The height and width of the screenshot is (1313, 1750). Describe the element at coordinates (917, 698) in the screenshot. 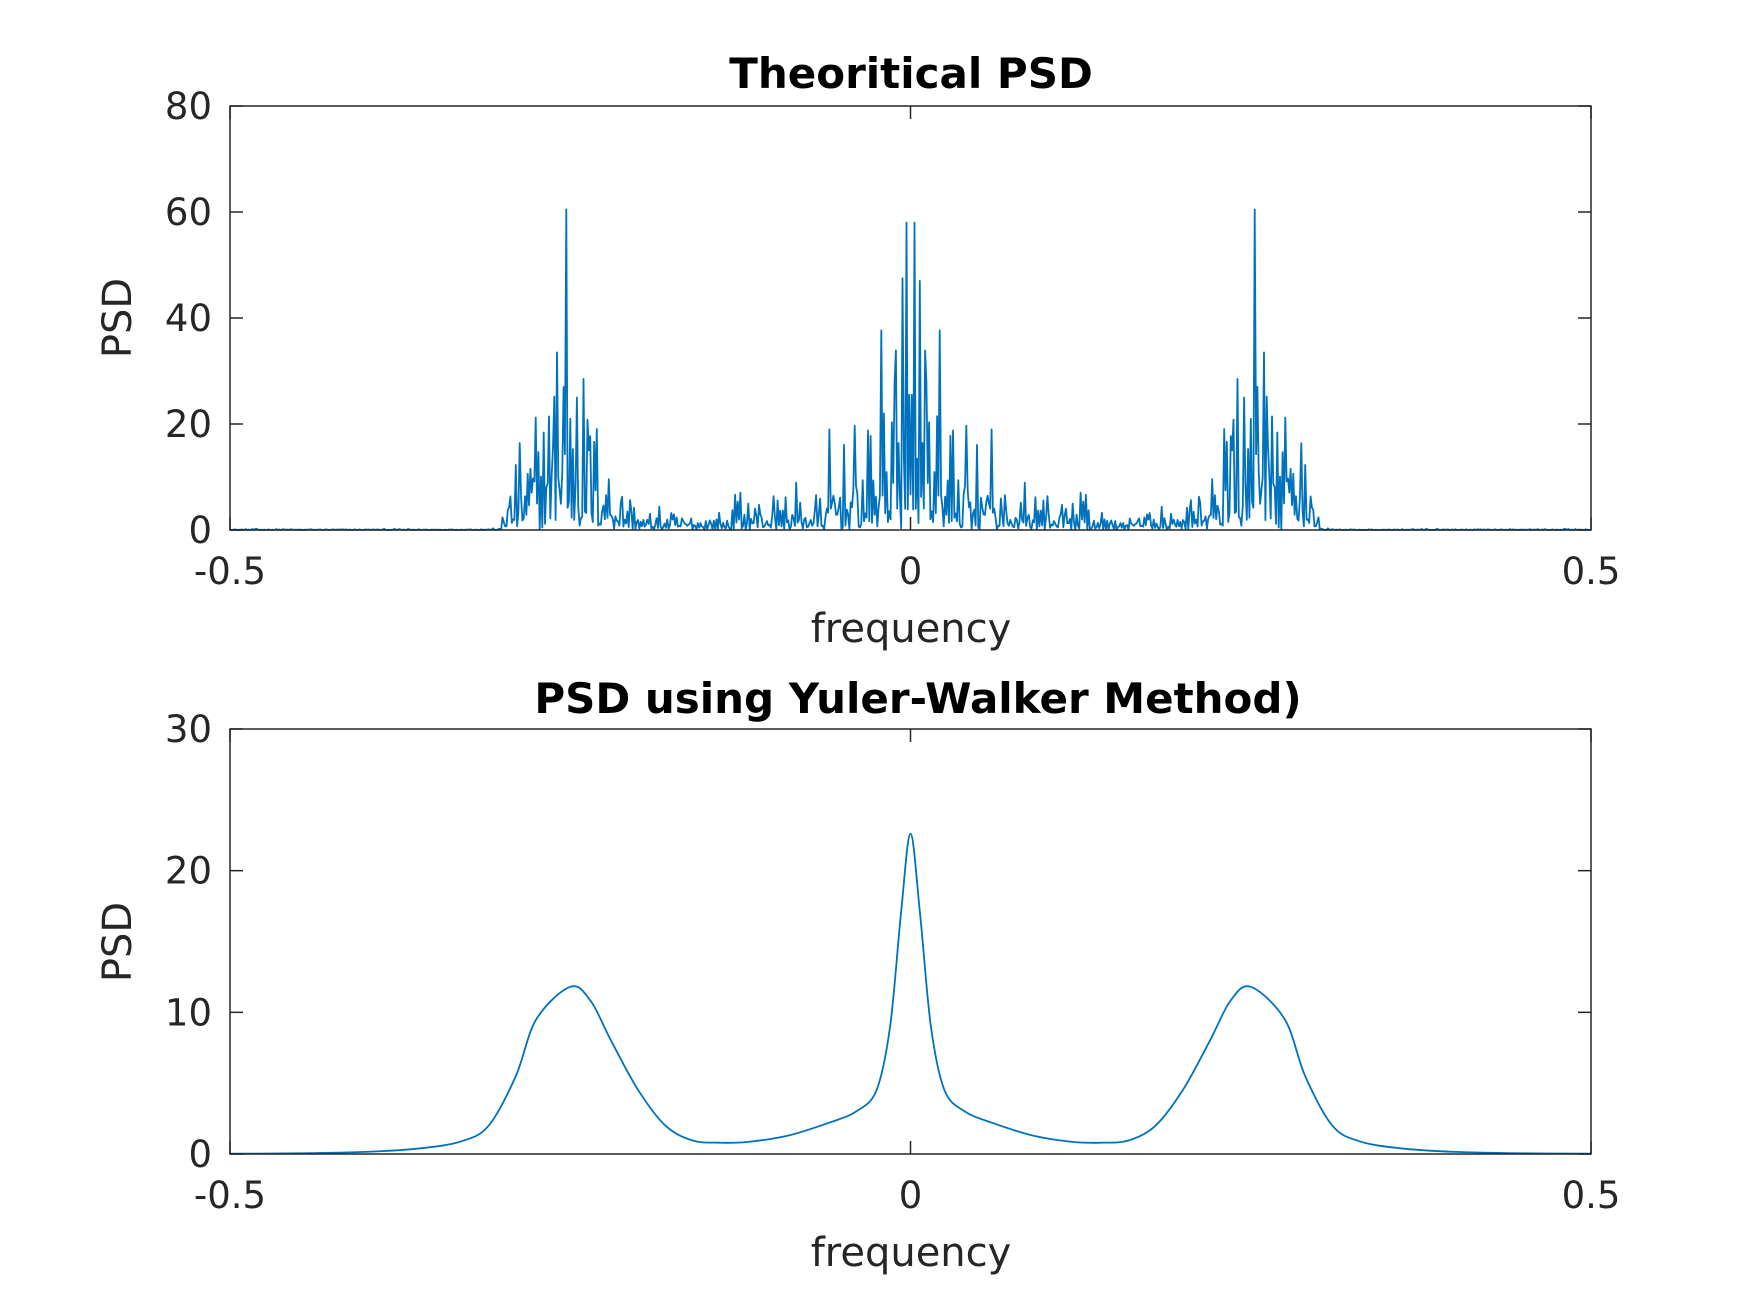

I see `chart-title: PSD using Yuler-Walker Method)` at that location.